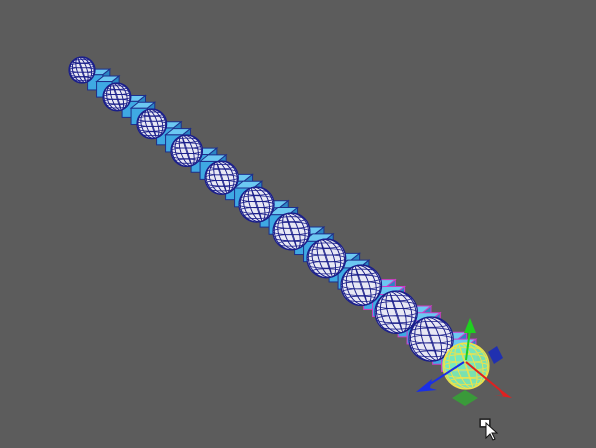  Describe the element at coordinates (426, 385) in the screenshot. I see `z-axis-arrow-icon` at that location.